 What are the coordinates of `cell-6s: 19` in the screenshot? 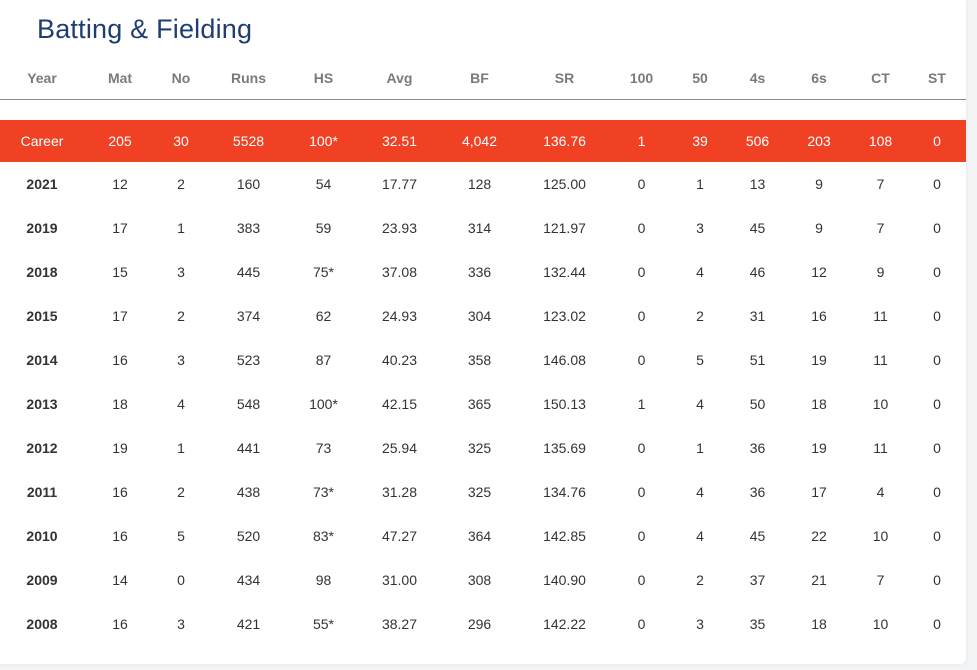 It's located at (819, 360).